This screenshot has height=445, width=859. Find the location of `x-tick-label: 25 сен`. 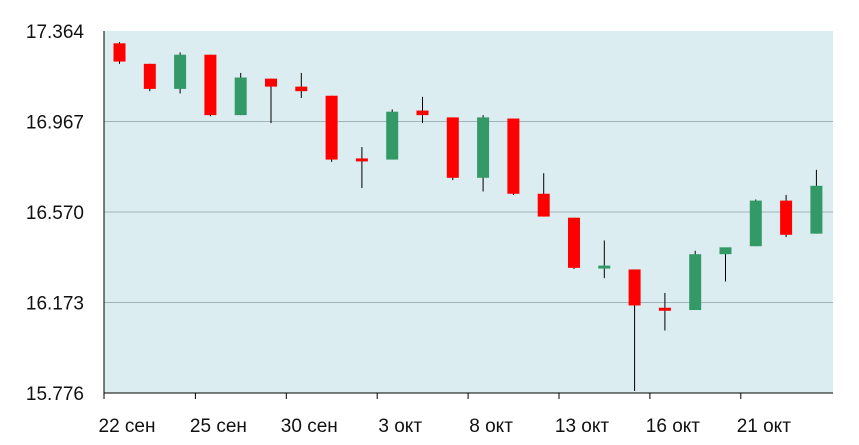

x-tick-label: 25 сен is located at coordinates (218, 426).